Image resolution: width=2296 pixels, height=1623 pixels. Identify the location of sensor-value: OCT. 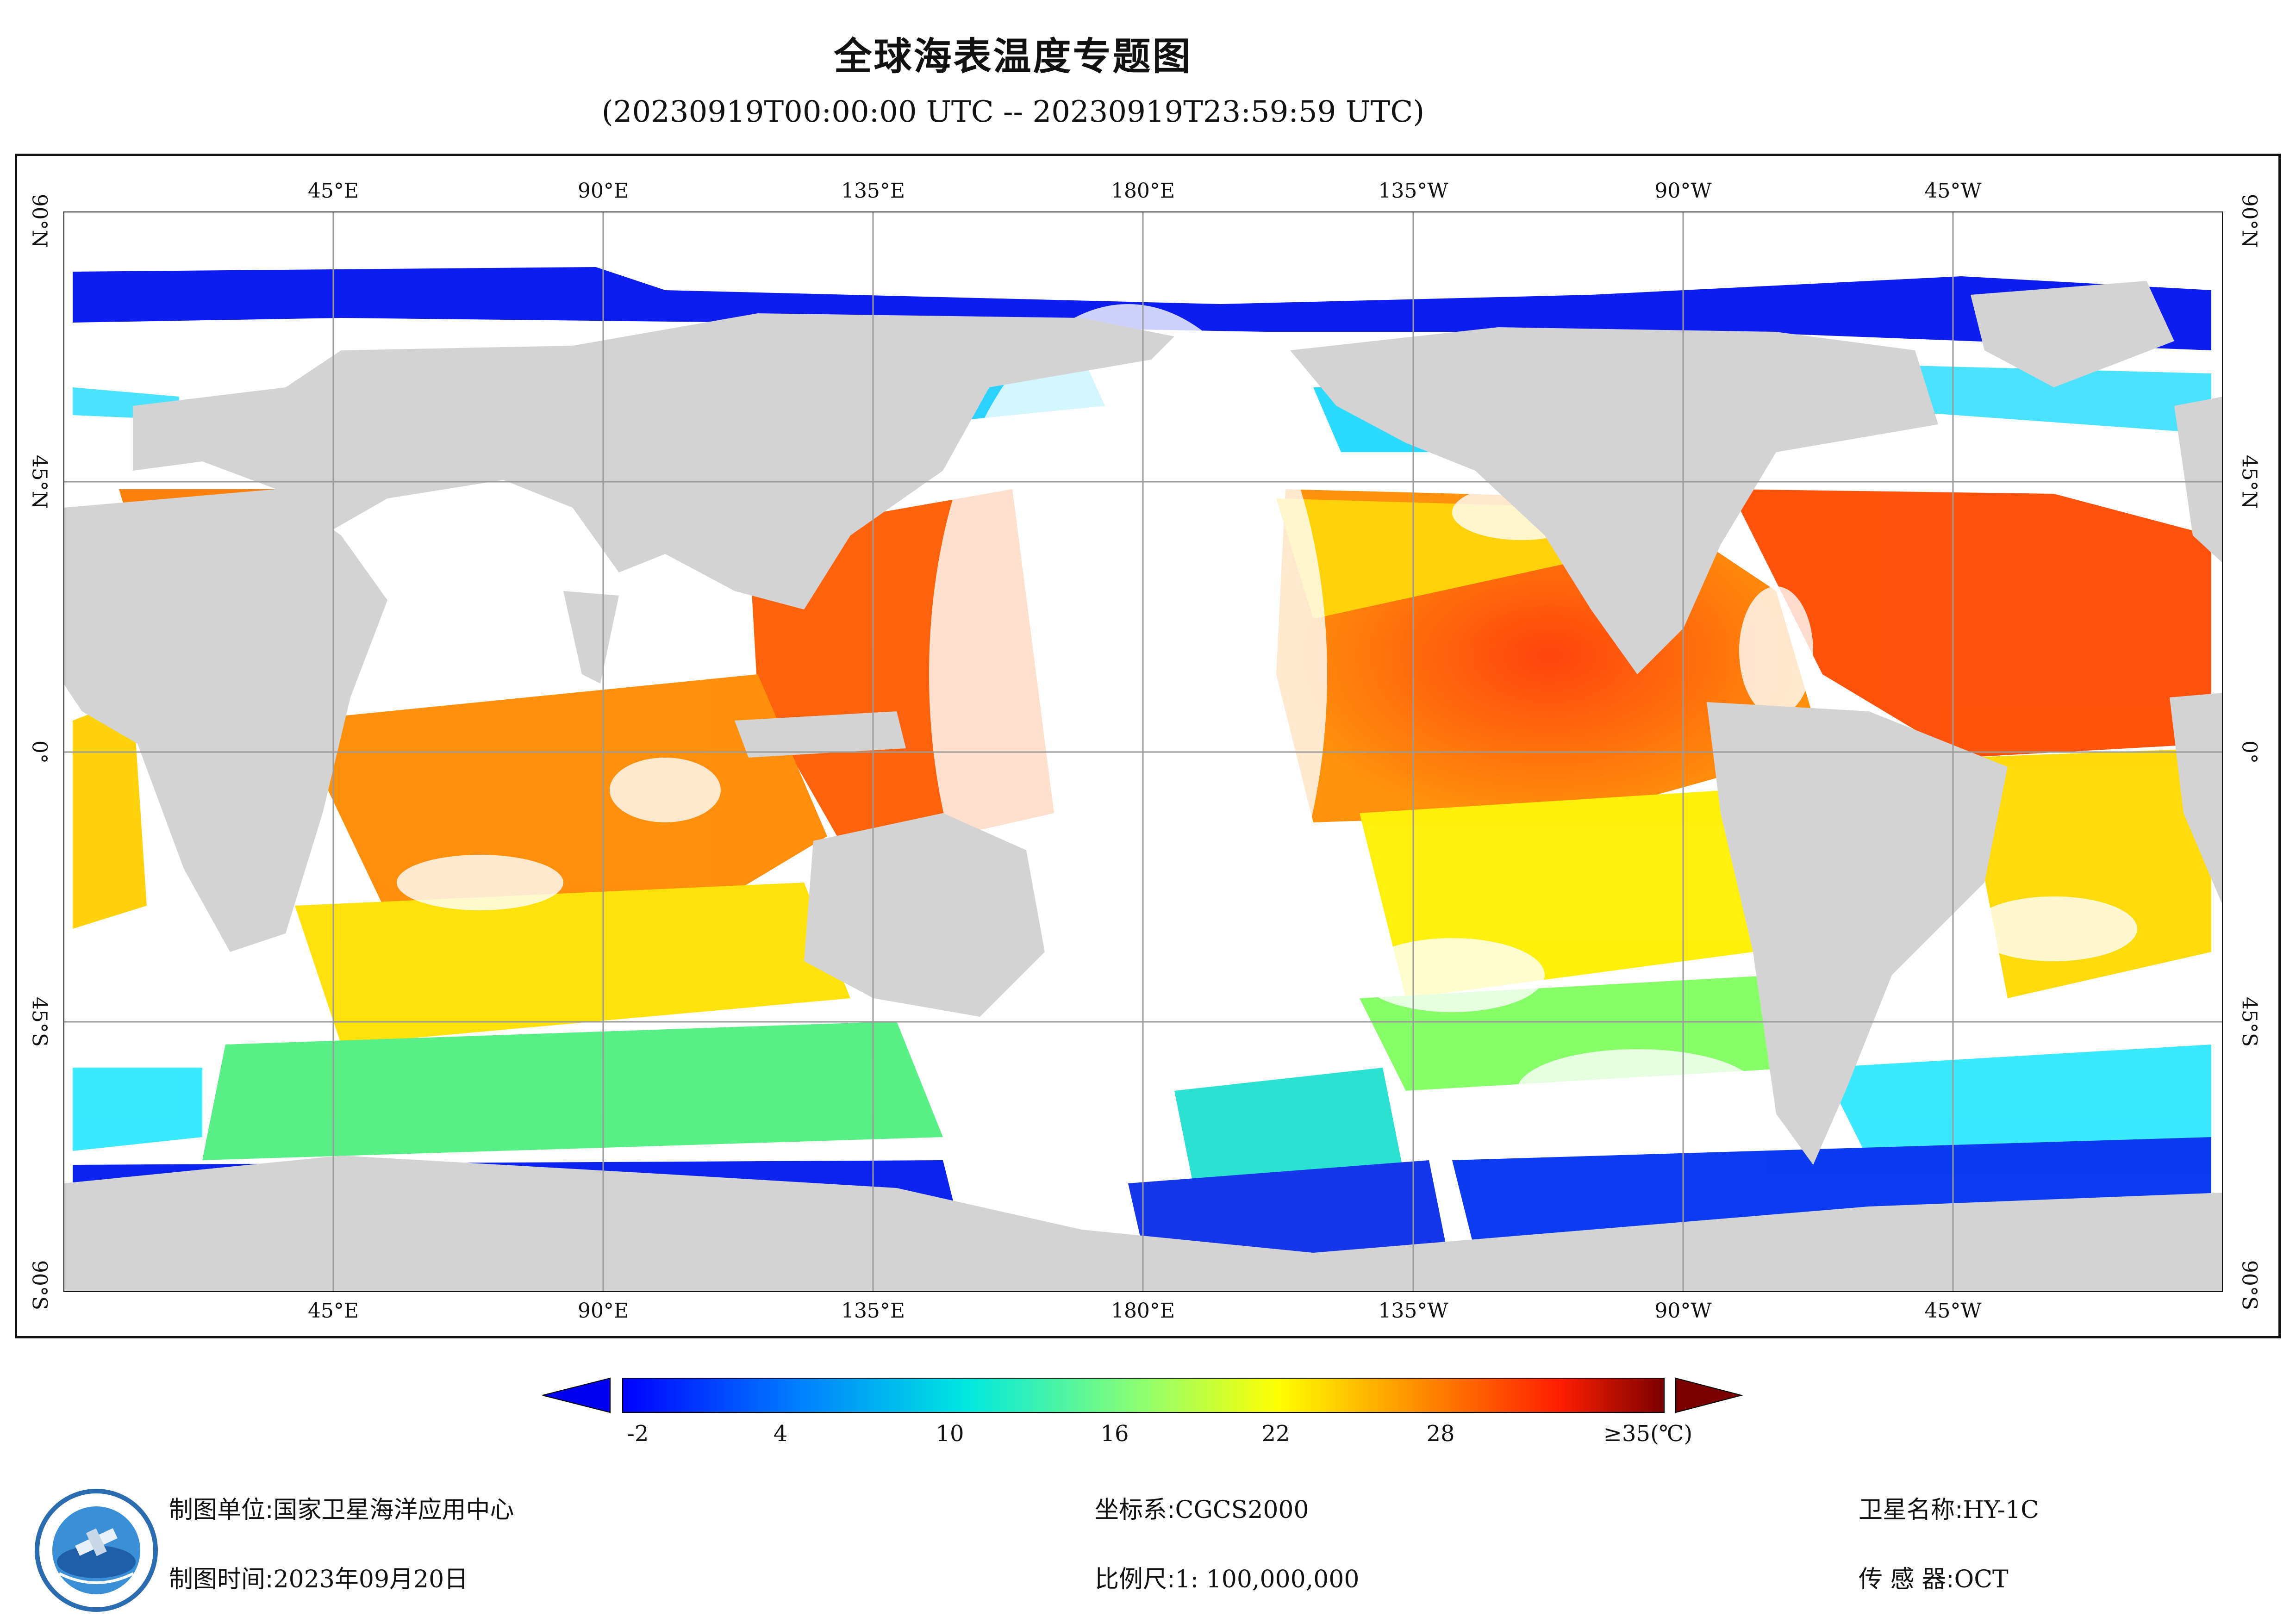
(1981, 1579).